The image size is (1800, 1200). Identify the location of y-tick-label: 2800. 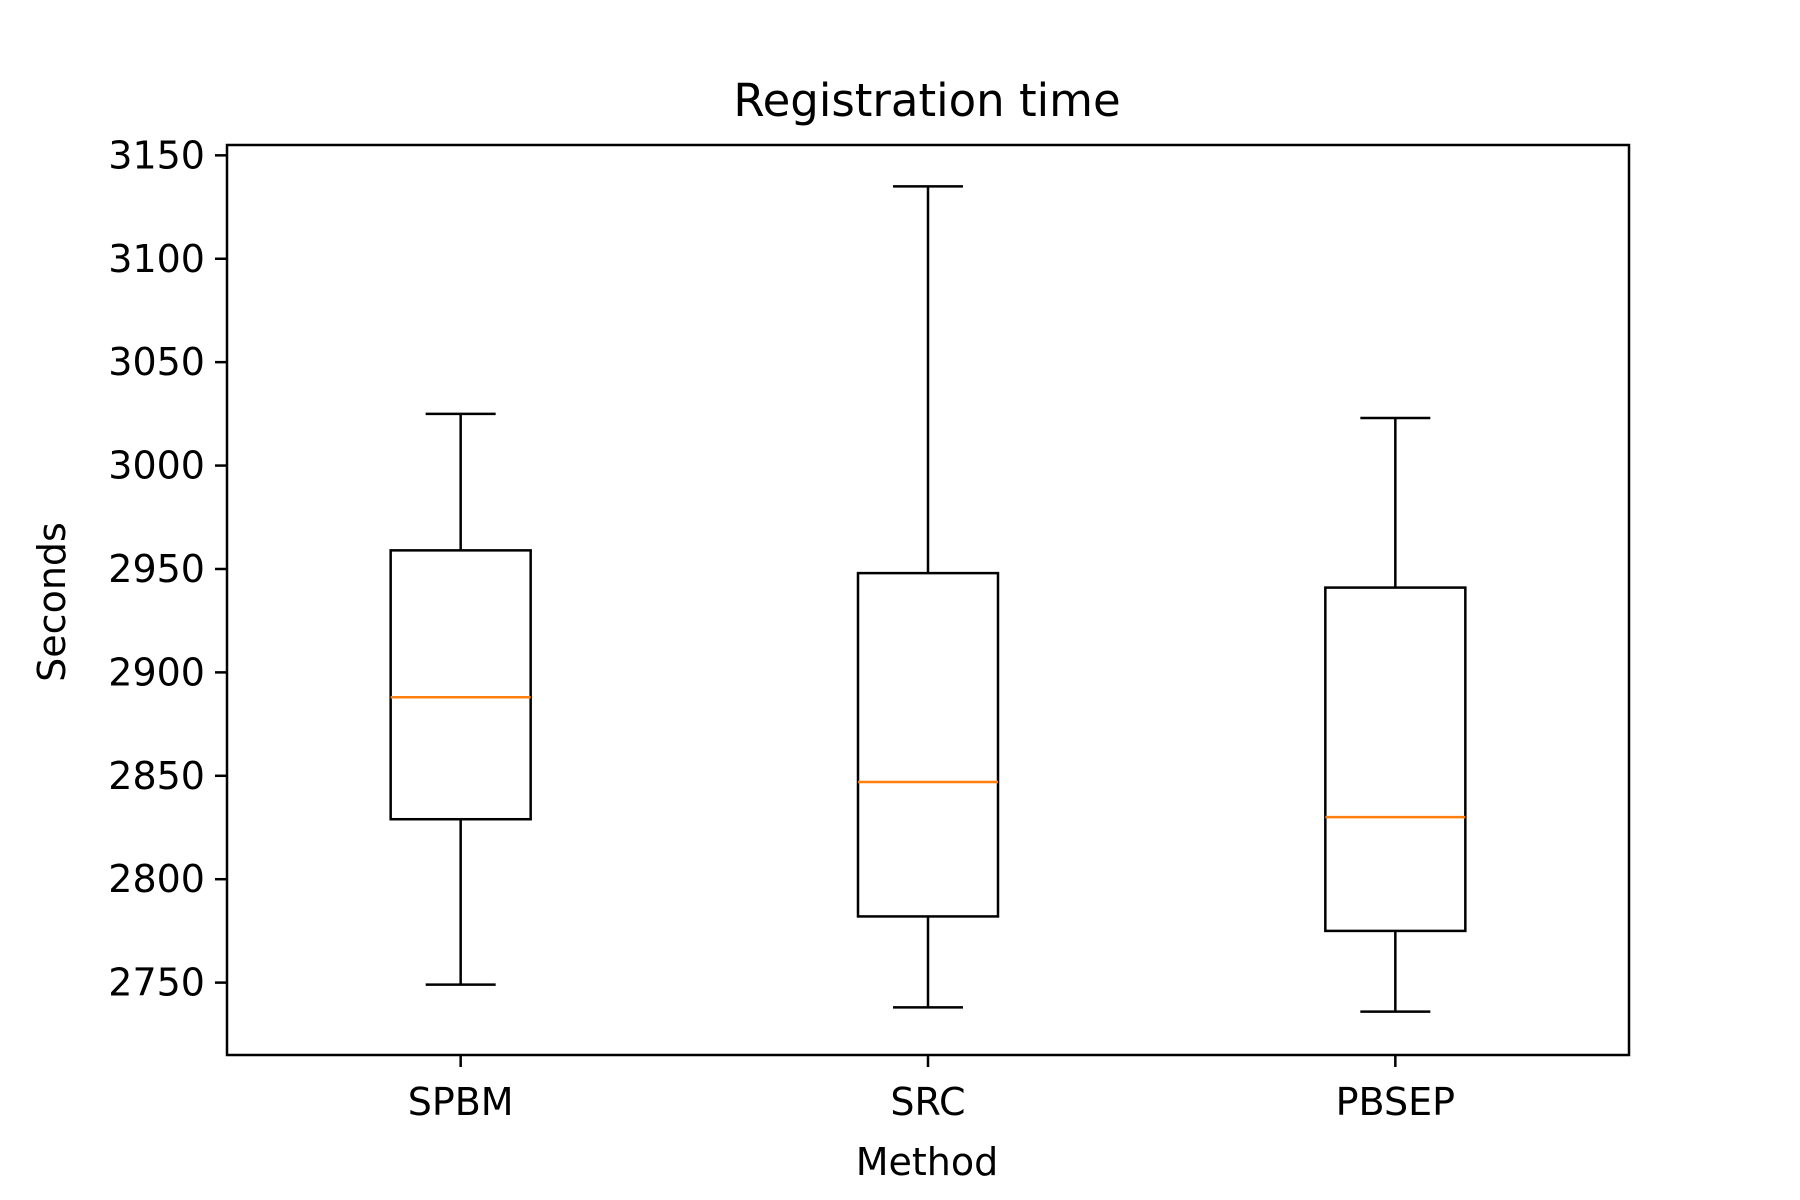
(156, 879).